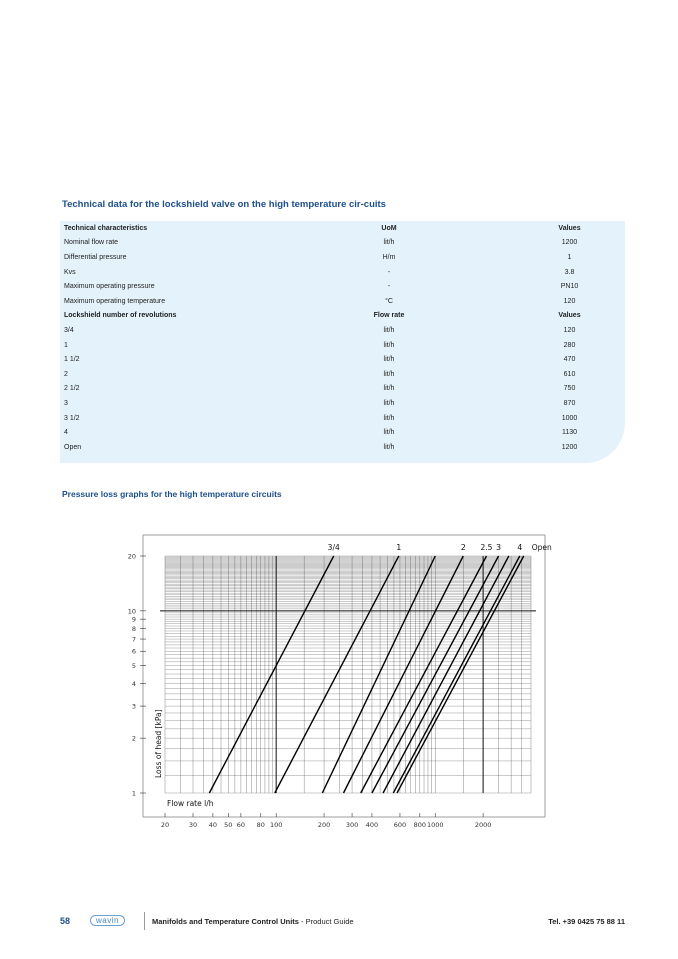  What do you see at coordinates (241, 825) in the screenshot?
I see `x-tick-label: 60` at bounding box center [241, 825].